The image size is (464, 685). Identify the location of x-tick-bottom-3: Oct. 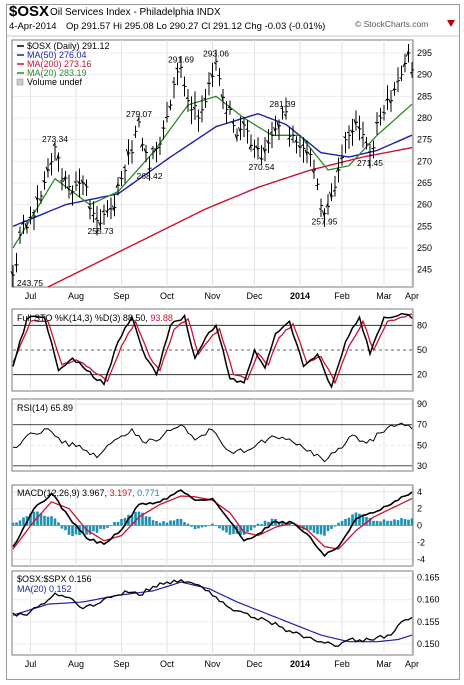
(167, 664).